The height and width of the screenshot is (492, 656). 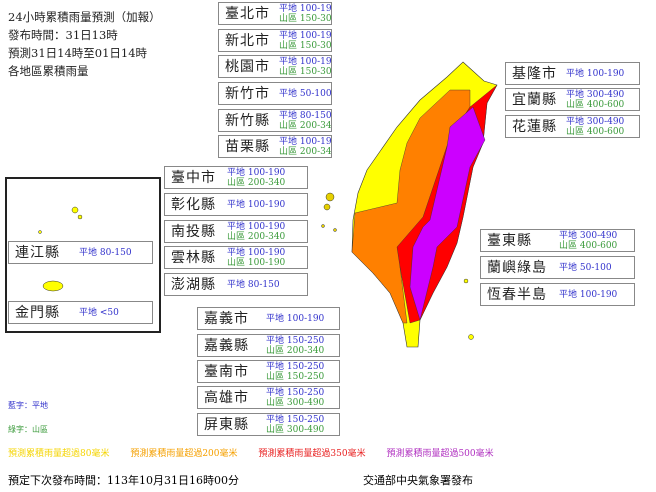 I want to click on subtitle: 各地區累積雨量, so click(x=48, y=71).